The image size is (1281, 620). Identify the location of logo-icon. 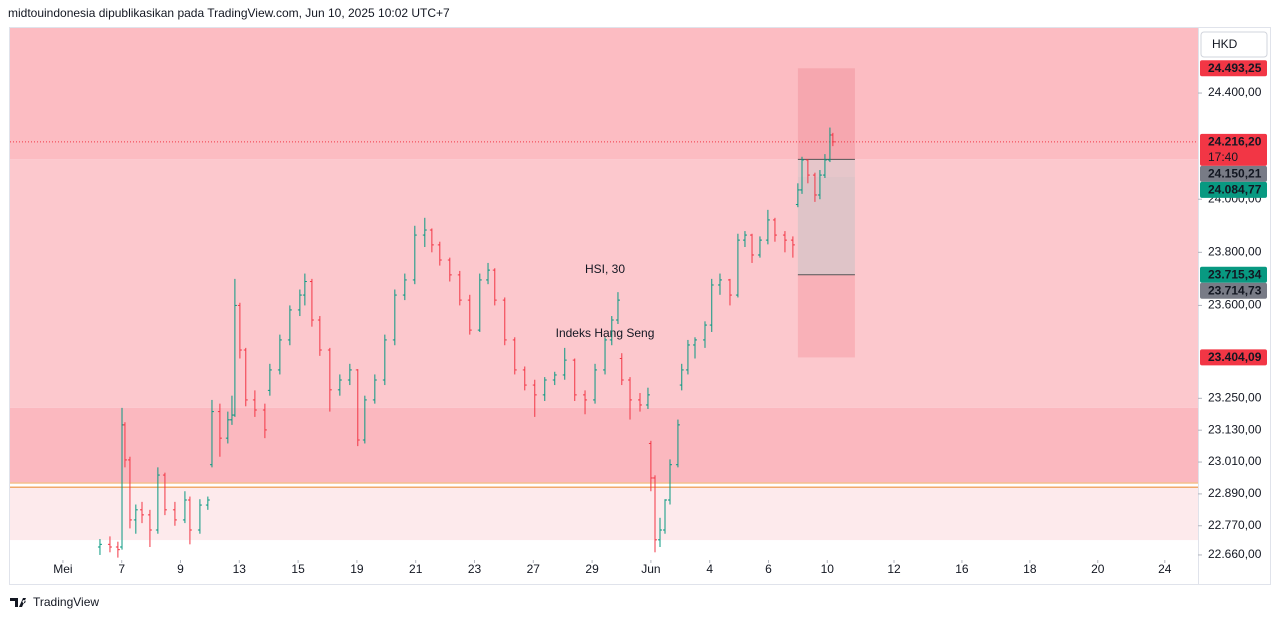
(18, 602).